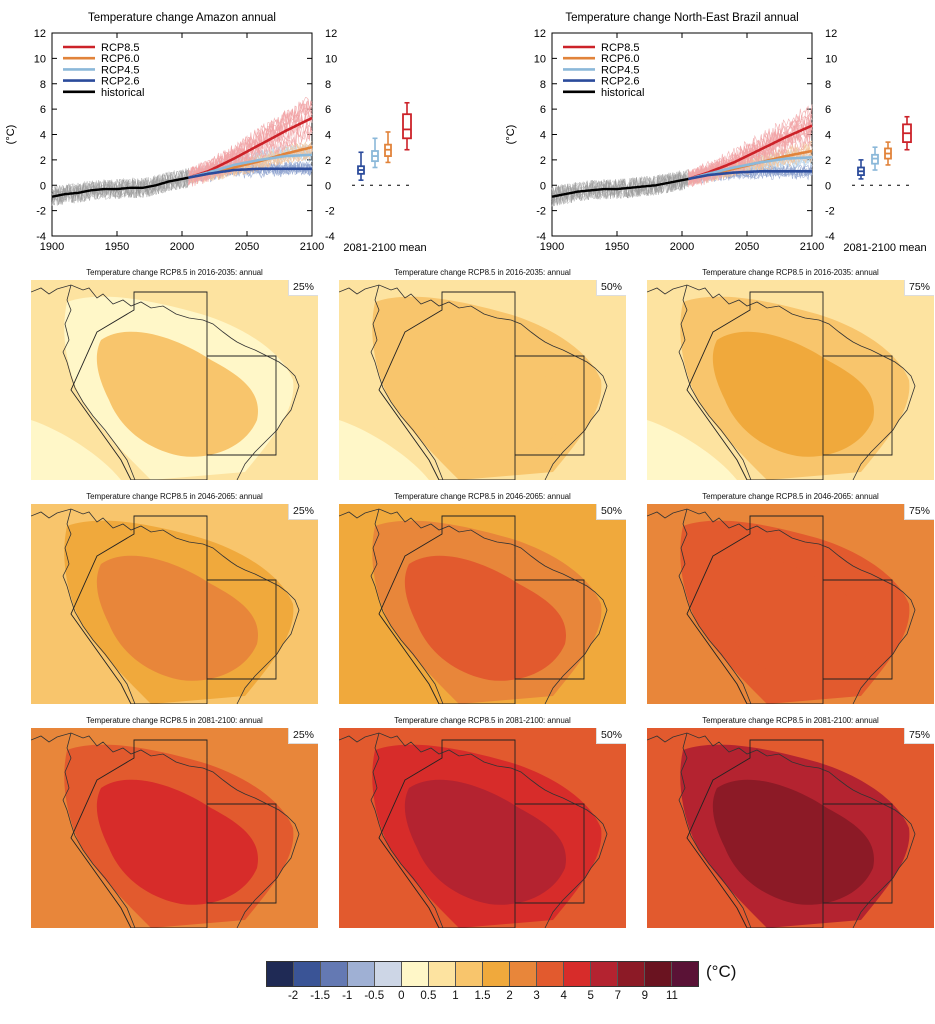 Image resolution: width=935 pixels, height=1024 pixels. I want to click on colorbar-unit: (°C), so click(721, 971).